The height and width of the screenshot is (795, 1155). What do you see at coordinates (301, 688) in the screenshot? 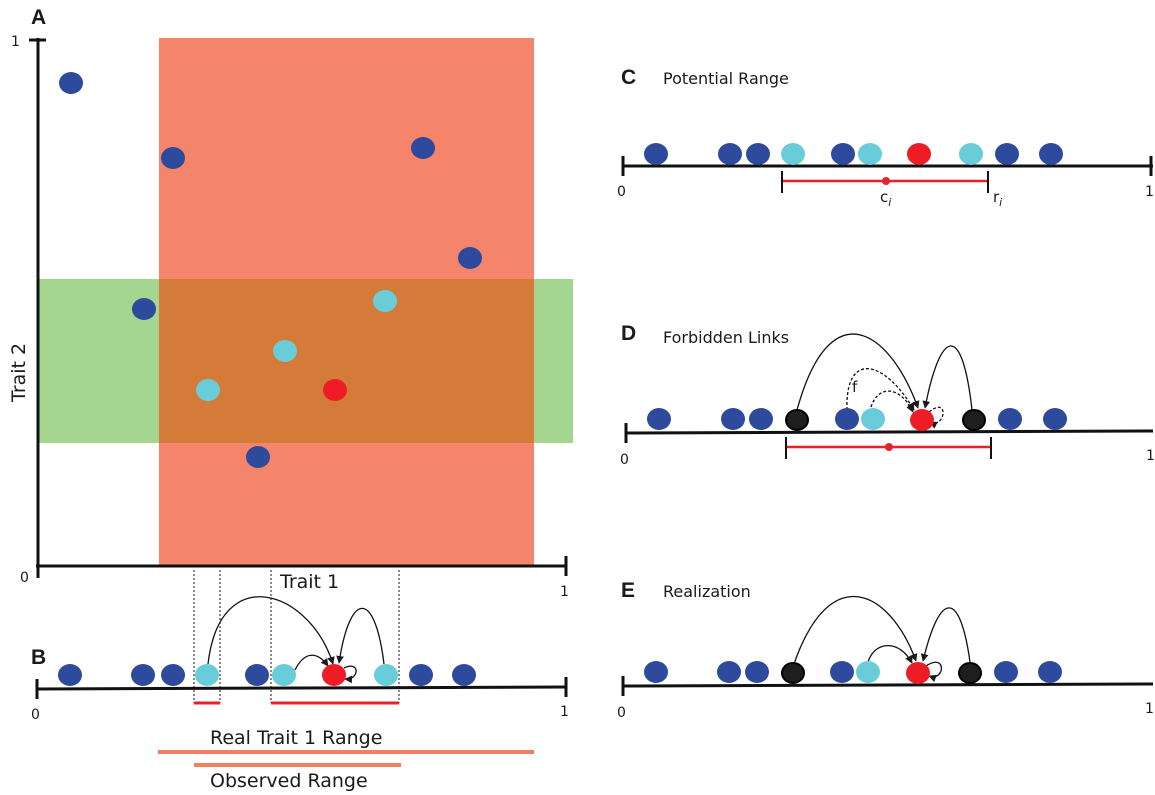
I see `trait1-axis` at bounding box center [301, 688].